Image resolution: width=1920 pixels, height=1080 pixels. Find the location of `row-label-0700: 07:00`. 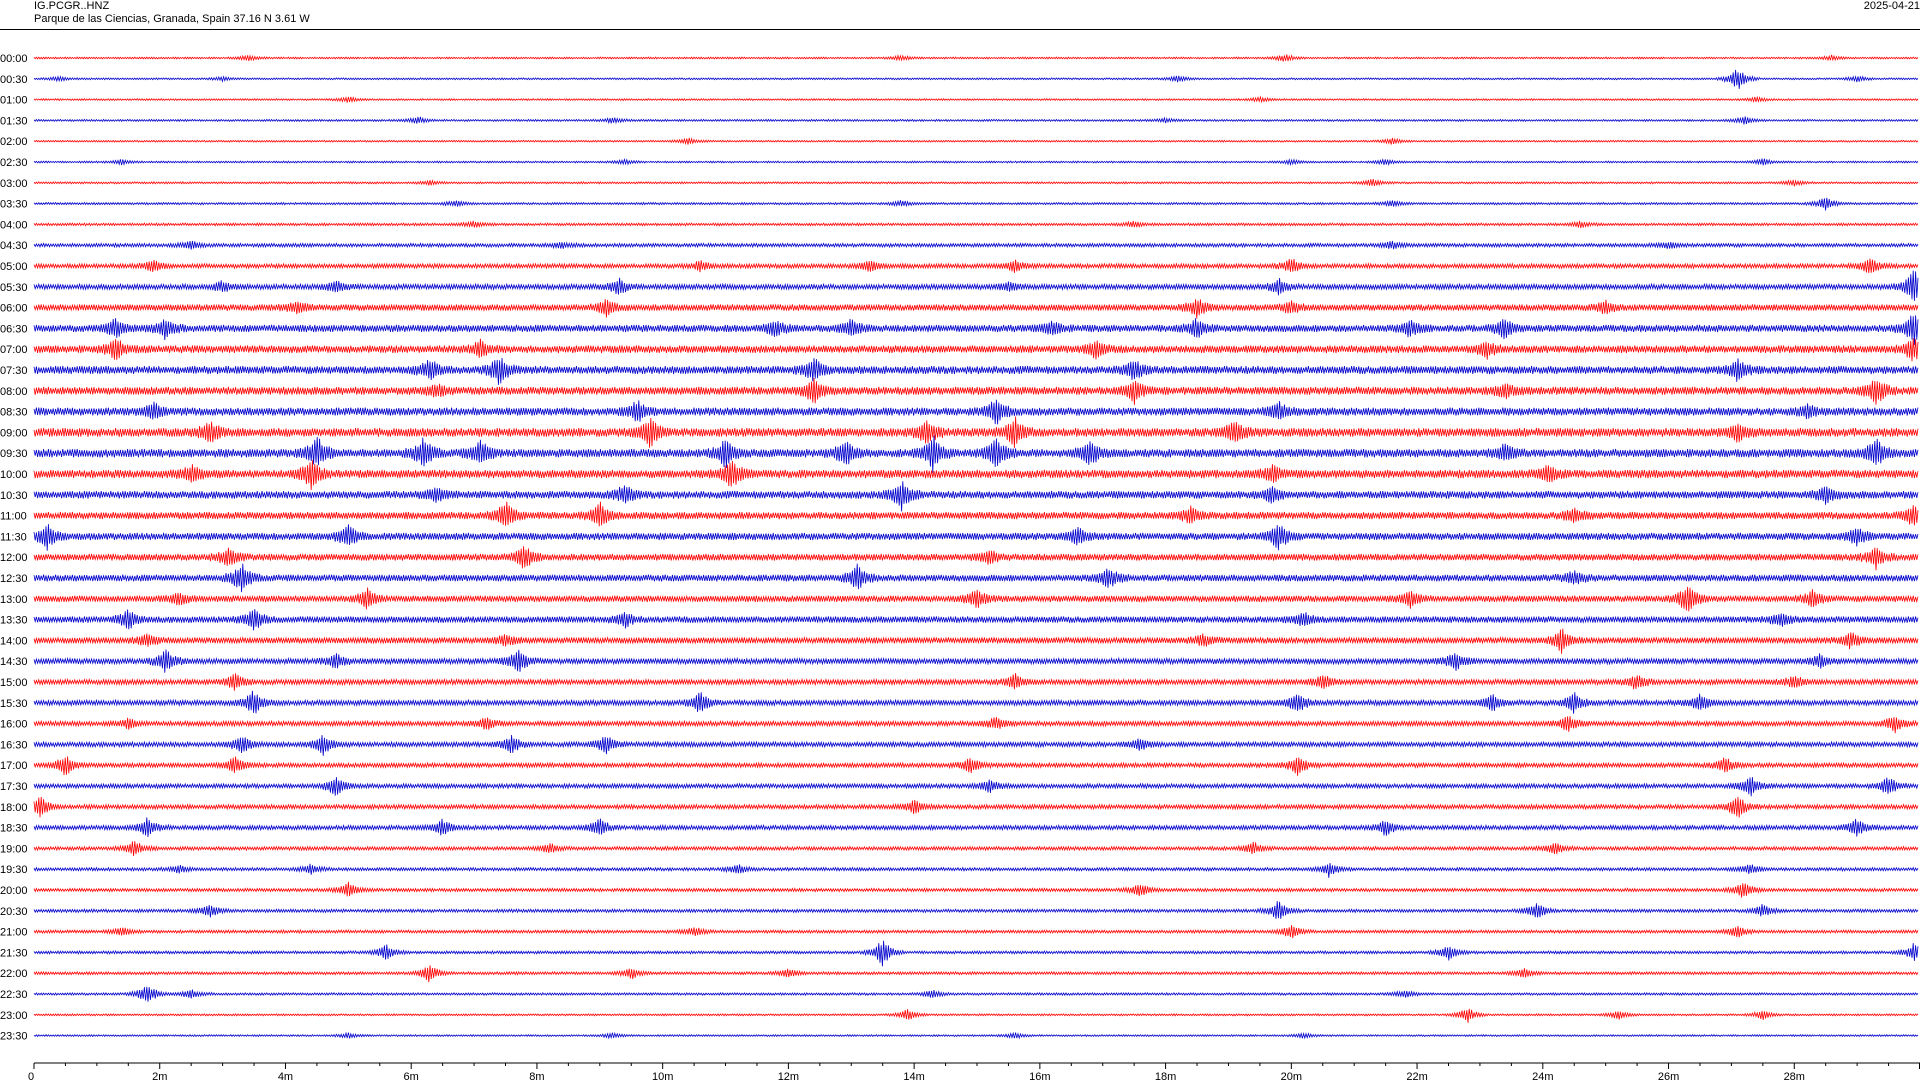

row-label-0700: 07:00 is located at coordinates (14, 350).